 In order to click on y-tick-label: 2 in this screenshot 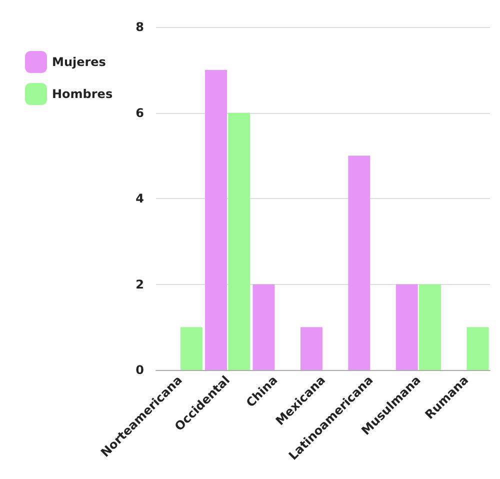, I will do `click(140, 284)`.